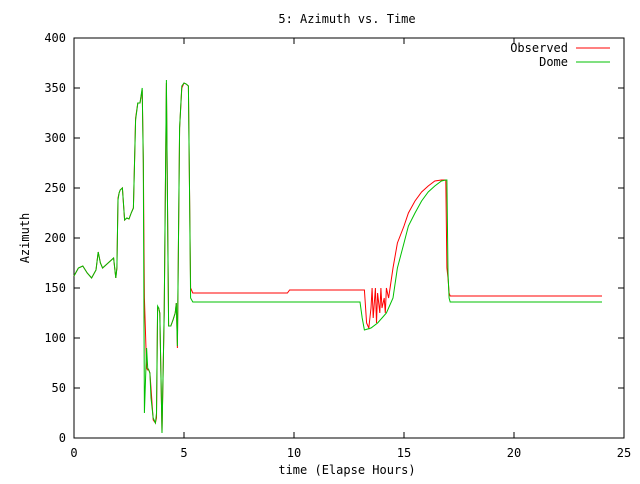 Image resolution: width=640 pixels, height=484 pixels. Describe the element at coordinates (55, 138) in the screenshot. I see `y-tick-label: 300` at that location.